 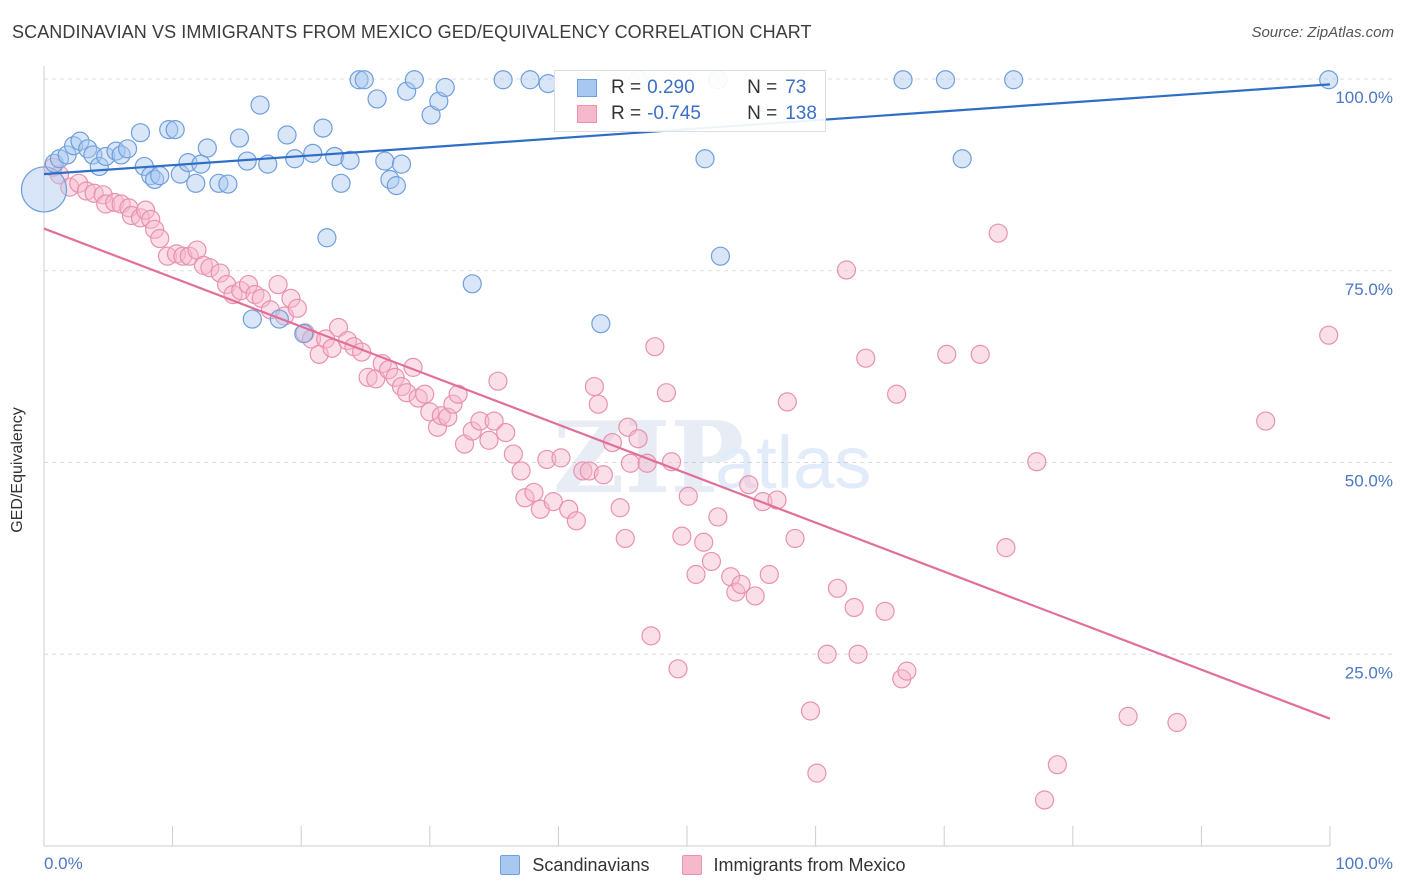 What do you see at coordinates (762, 113) in the screenshot?
I see `legend-n-label: N =` at bounding box center [762, 113].